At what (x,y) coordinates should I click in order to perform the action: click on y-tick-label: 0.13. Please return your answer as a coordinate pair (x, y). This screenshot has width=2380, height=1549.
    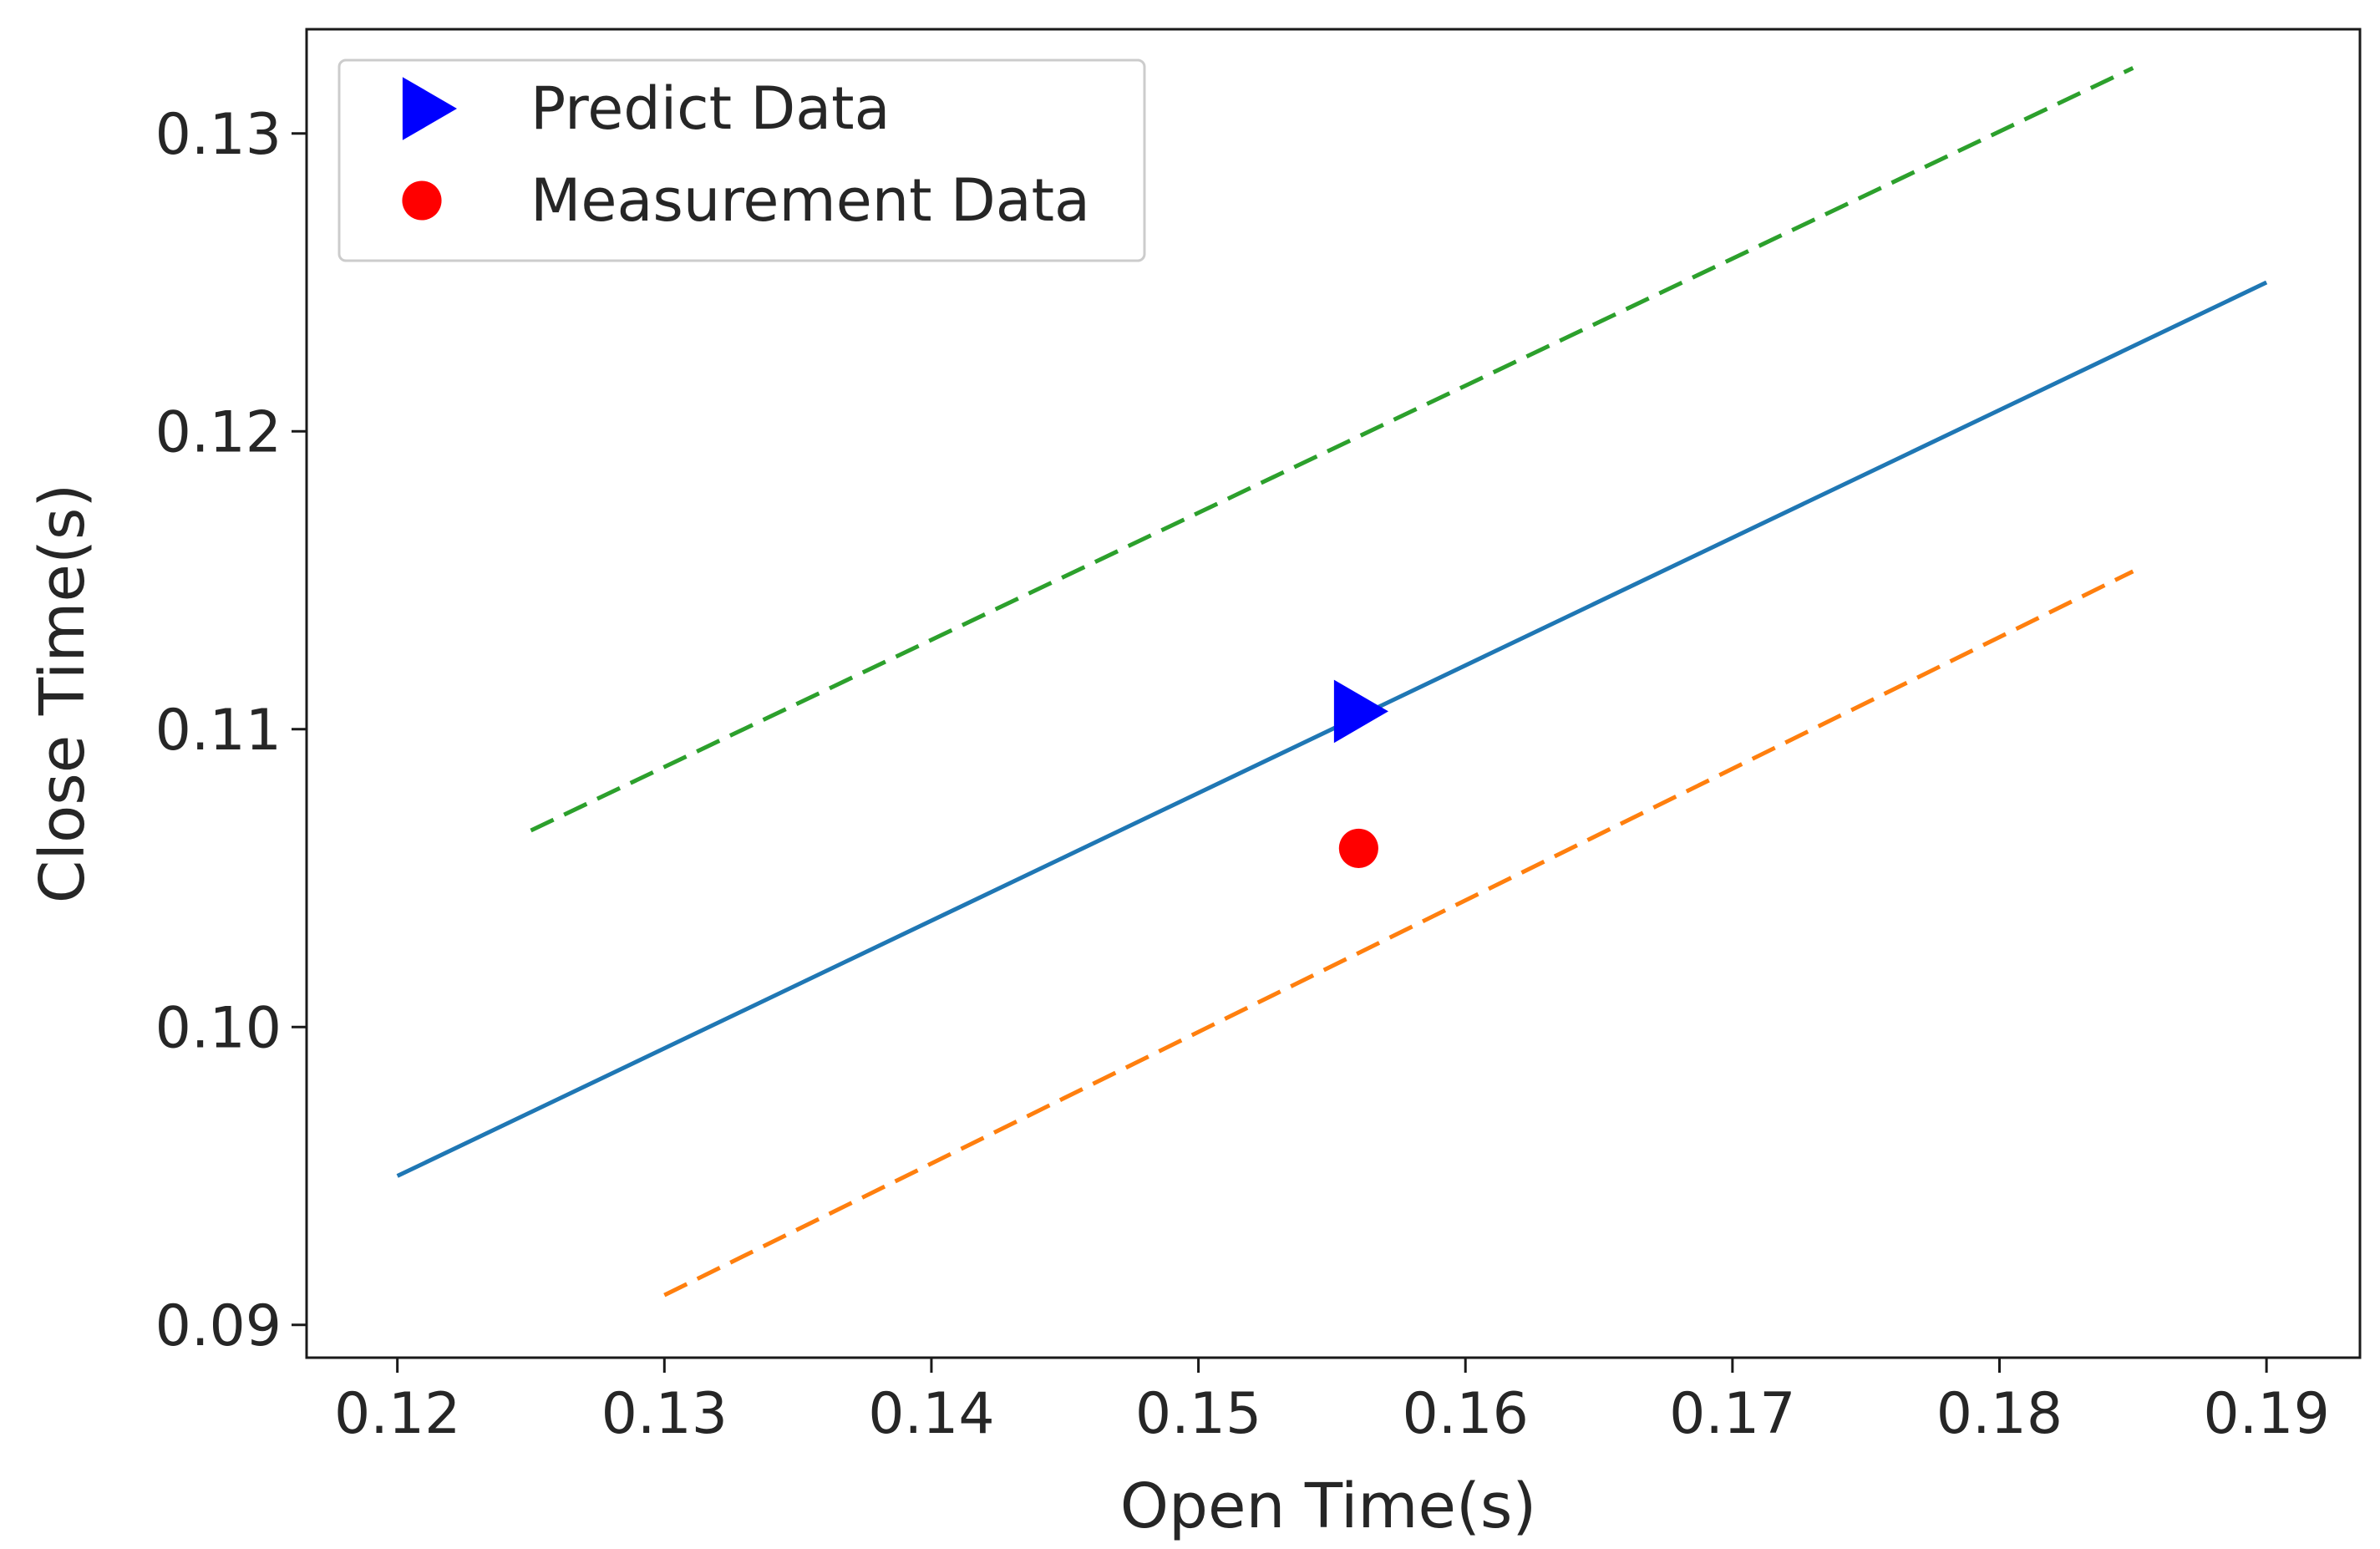
    Looking at the image, I should click on (218, 135).